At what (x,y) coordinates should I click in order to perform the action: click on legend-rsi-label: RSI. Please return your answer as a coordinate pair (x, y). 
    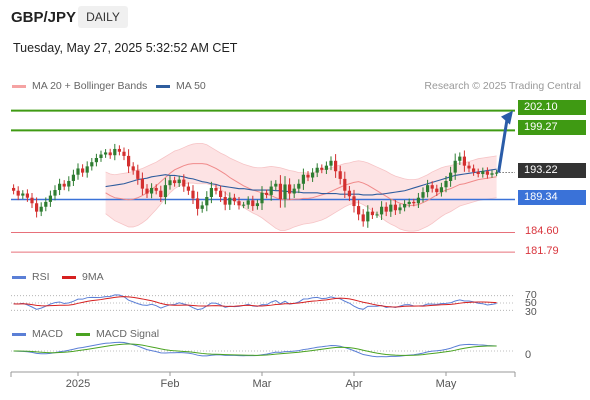
    Looking at the image, I should click on (41, 277).